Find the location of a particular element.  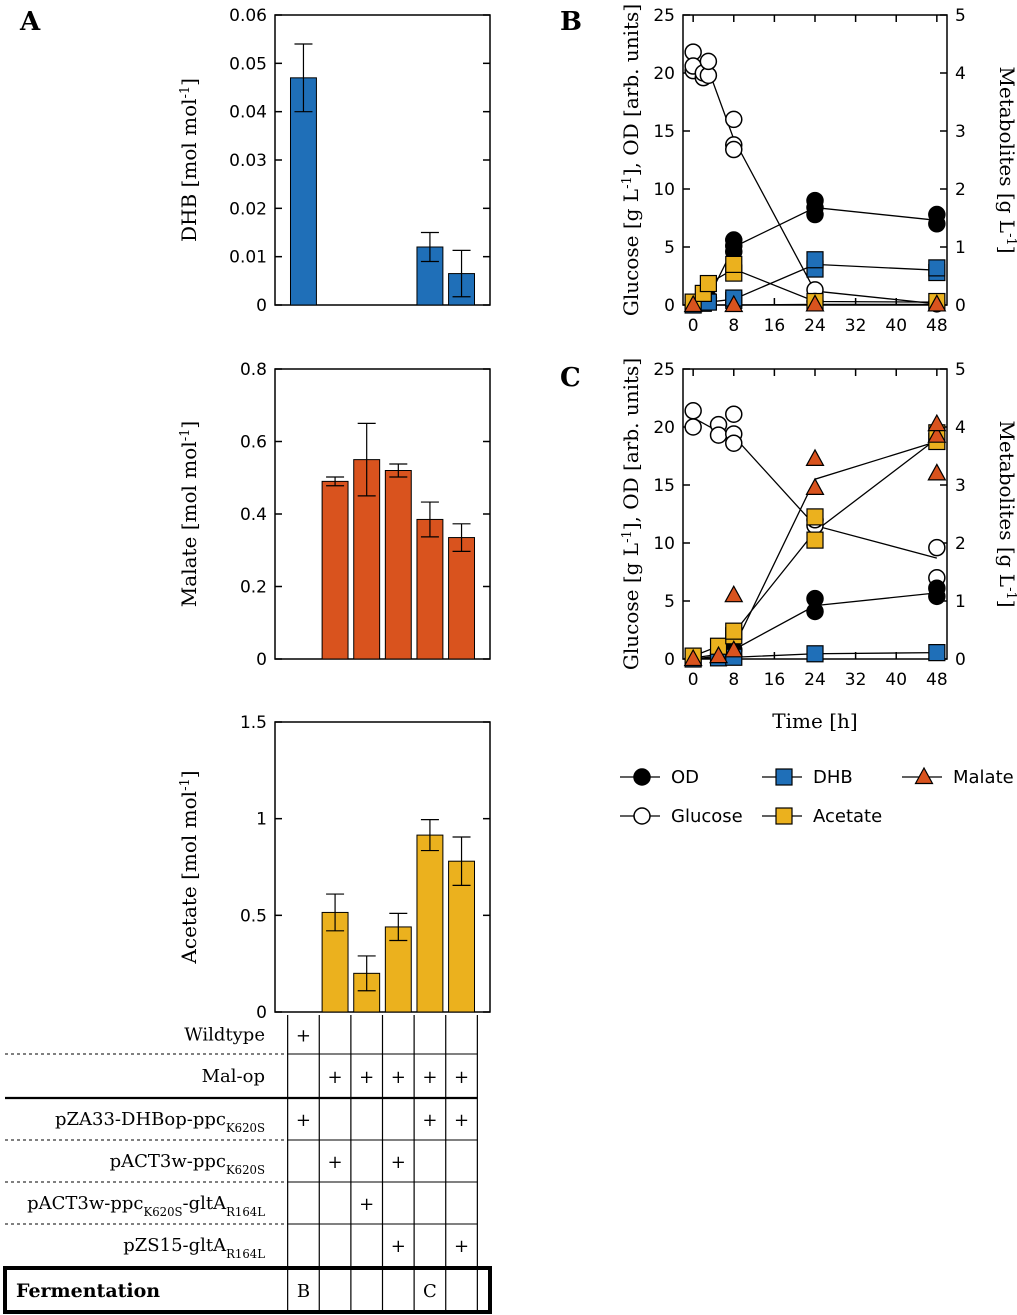

fermentation_B-ytick-right-label: 4 is located at coordinates (960, 74).